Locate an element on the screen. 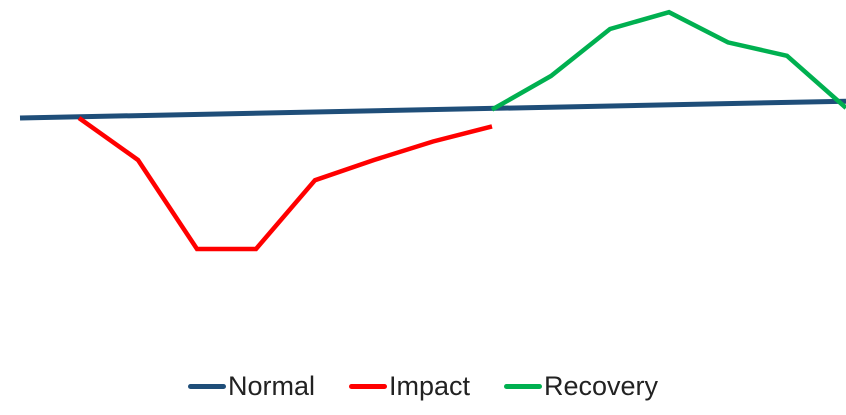  legend-label-impact: Impact is located at coordinates (429, 385).